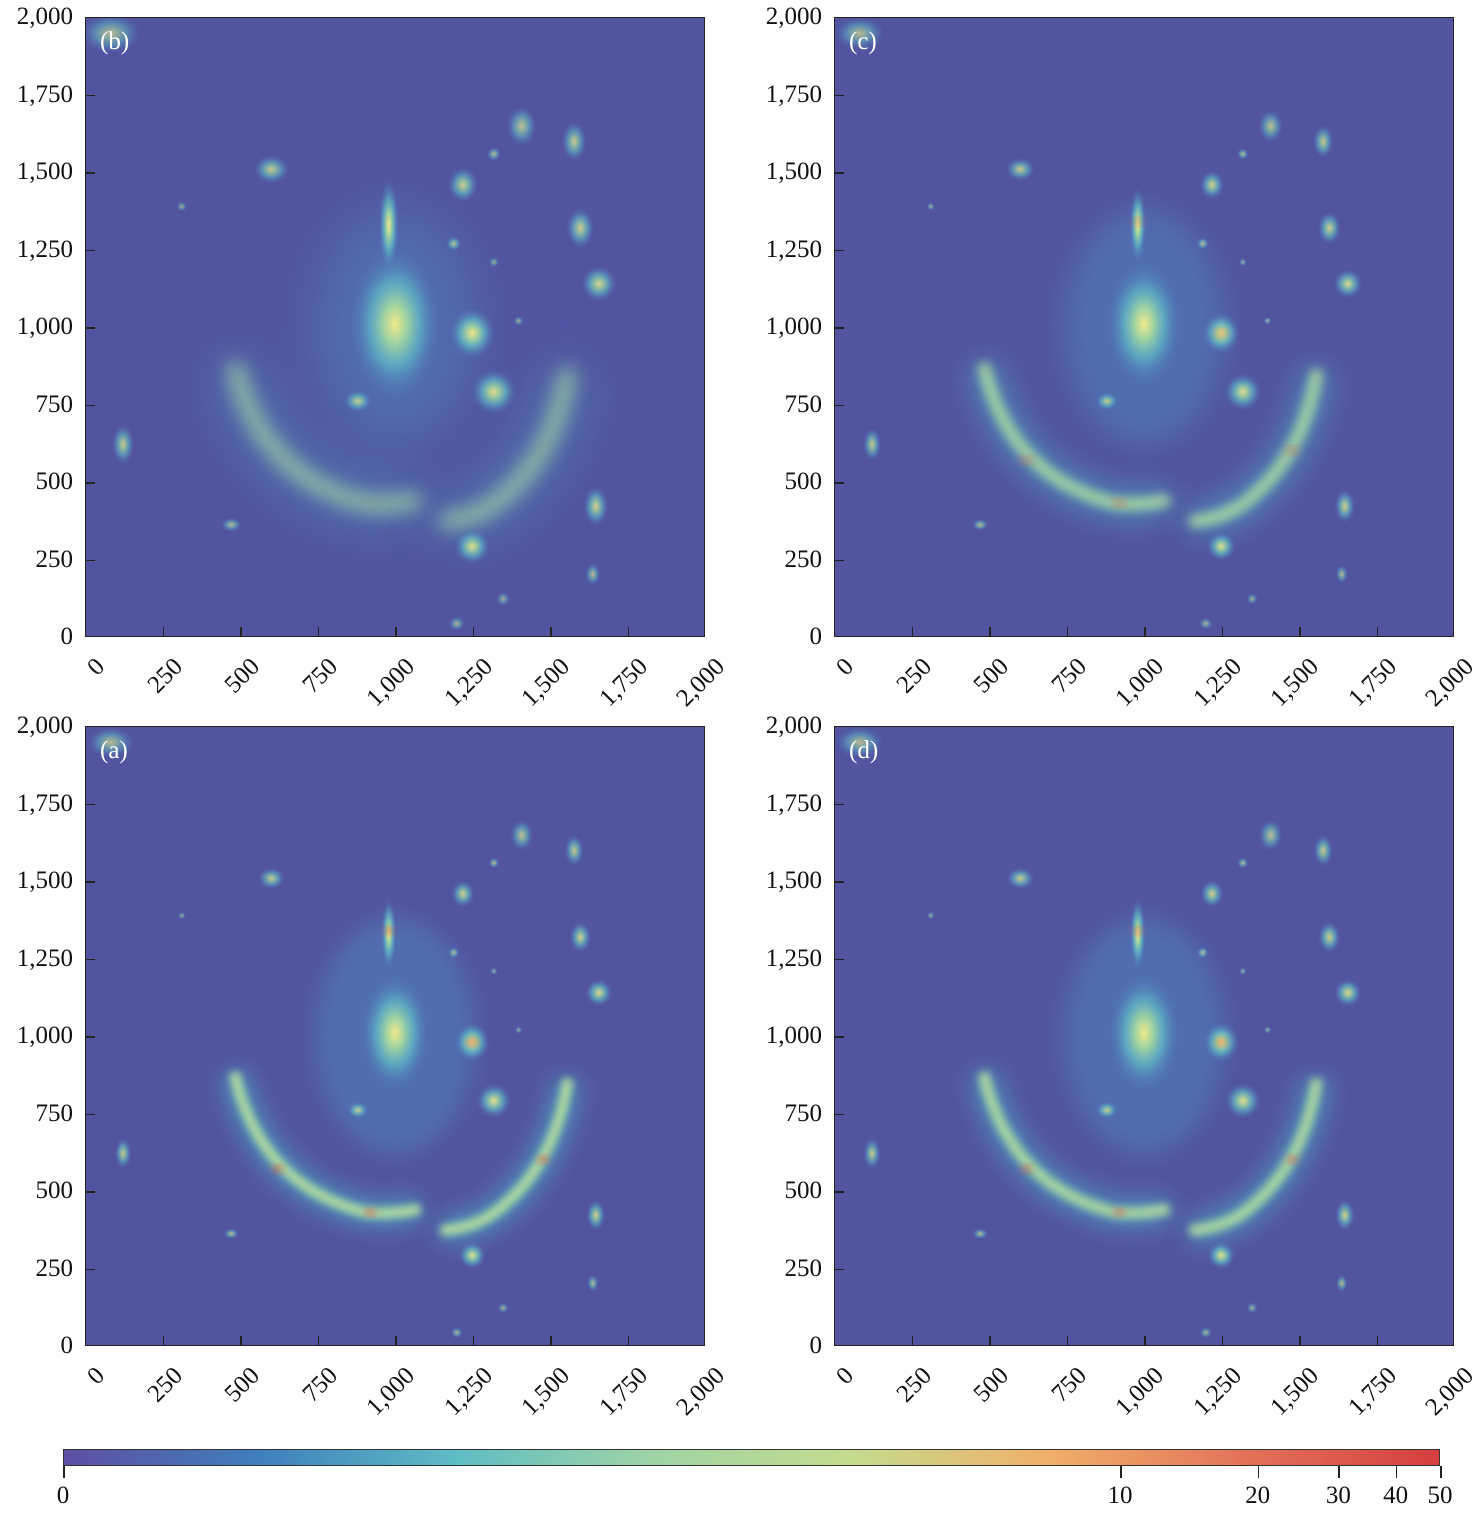 This screenshot has height=1519, width=1480. Describe the element at coordinates (816, 636) in the screenshot. I see `y-tick-label: 0` at that location.